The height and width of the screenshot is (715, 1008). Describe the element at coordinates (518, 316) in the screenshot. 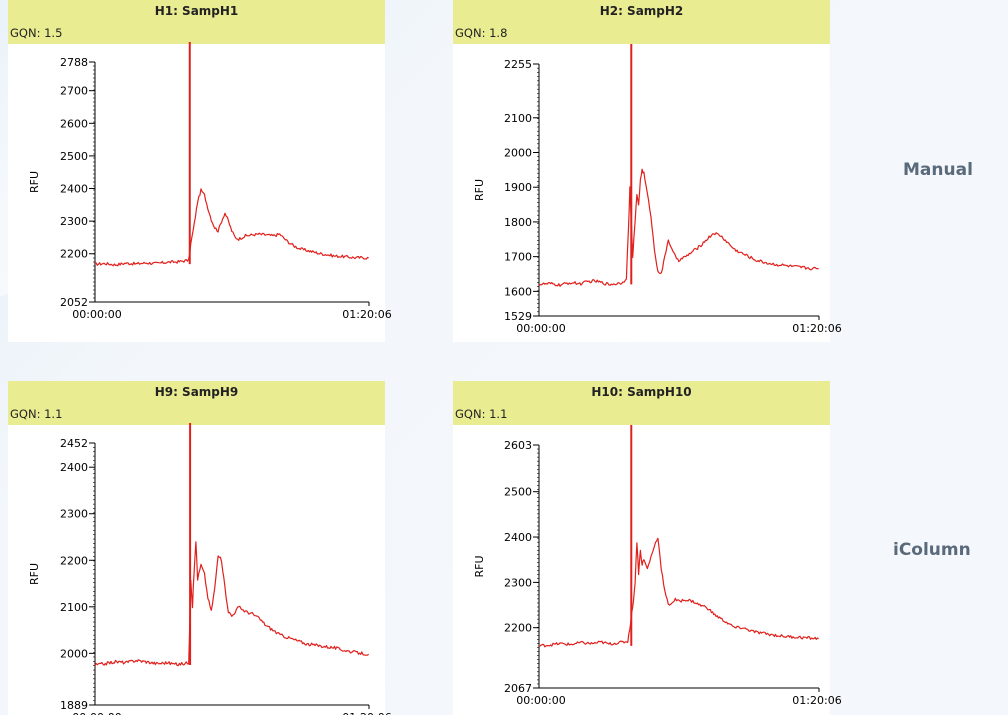

I see `y-tick-label: 1529` at that location.